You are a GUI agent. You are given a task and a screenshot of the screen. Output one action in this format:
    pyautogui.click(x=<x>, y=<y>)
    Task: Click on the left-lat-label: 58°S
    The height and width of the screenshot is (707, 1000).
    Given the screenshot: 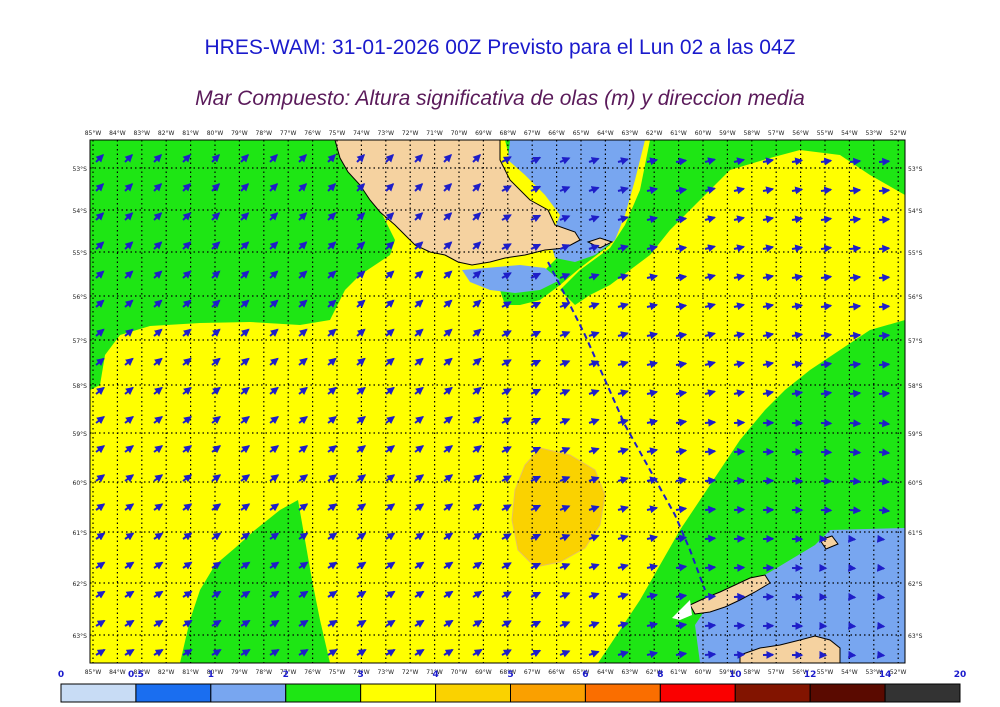 What is the action you would take?
    pyautogui.click(x=80, y=386)
    